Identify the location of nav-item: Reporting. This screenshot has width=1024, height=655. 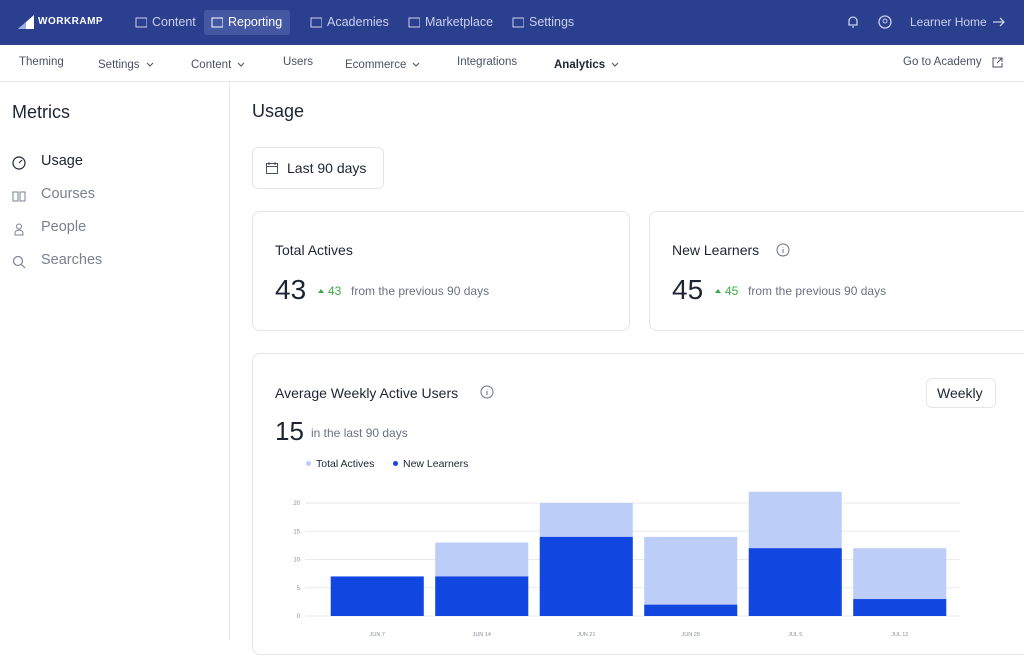
(247, 22).